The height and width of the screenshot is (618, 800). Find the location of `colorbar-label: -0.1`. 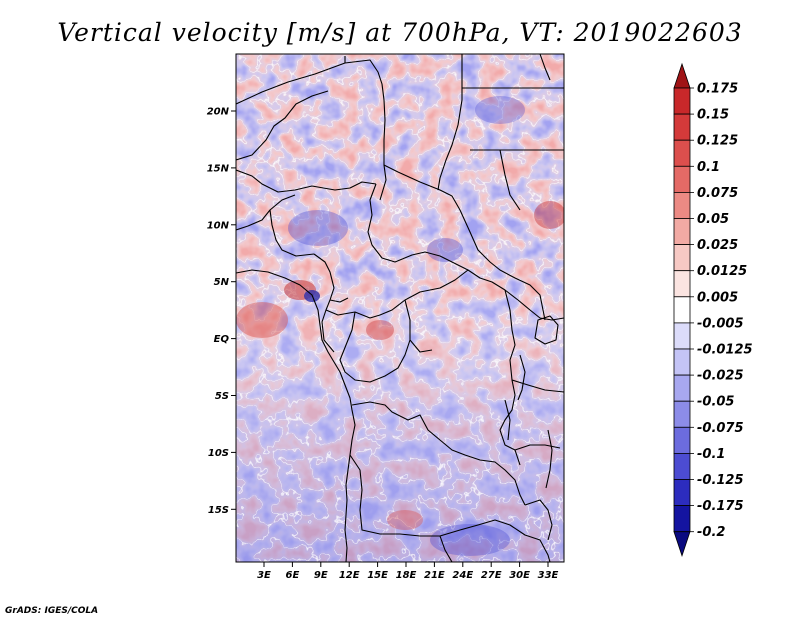

colorbar-label: -0.1 is located at coordinates (711, 454).